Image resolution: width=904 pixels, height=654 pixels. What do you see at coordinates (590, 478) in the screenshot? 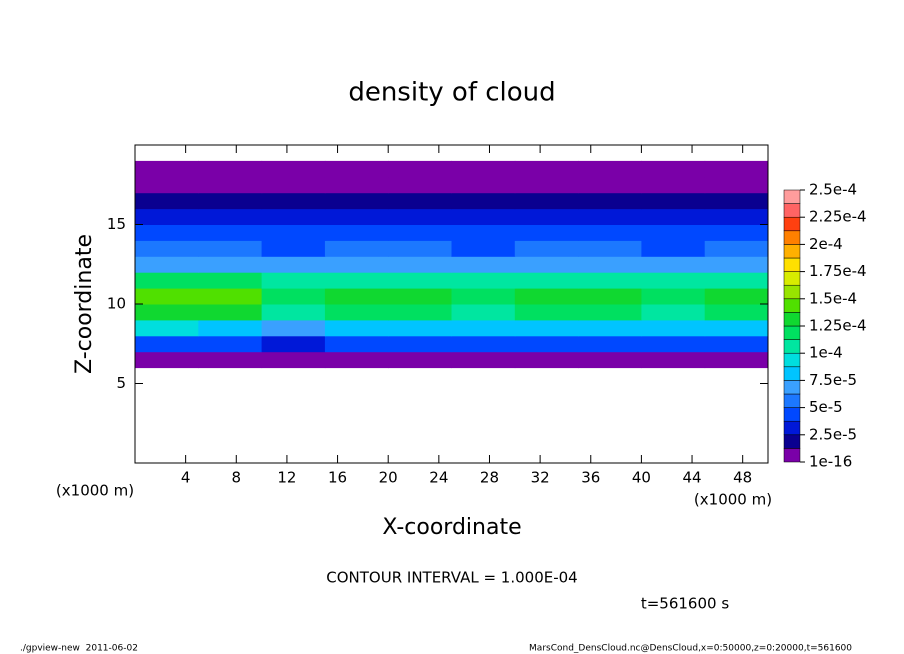
I see `x-tick-label: 36` at bounding box center [590, 478].